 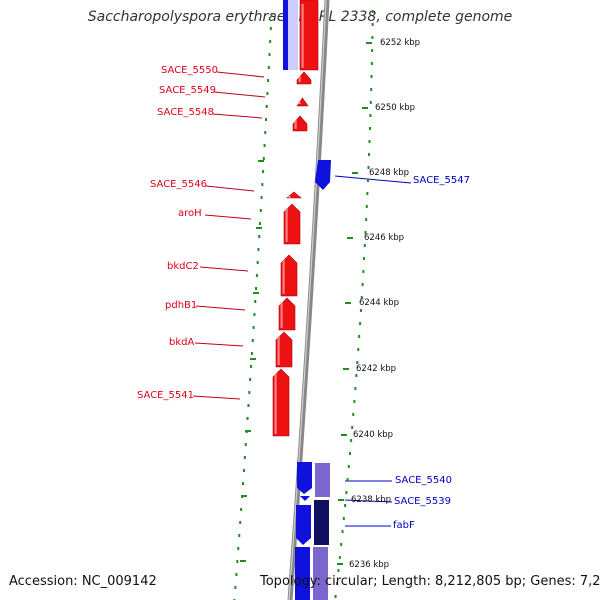 What do you see at coordinates (183, 266) in the screenshot?
I see `gene-label: bkdC2` at bounding box center [183, 266].